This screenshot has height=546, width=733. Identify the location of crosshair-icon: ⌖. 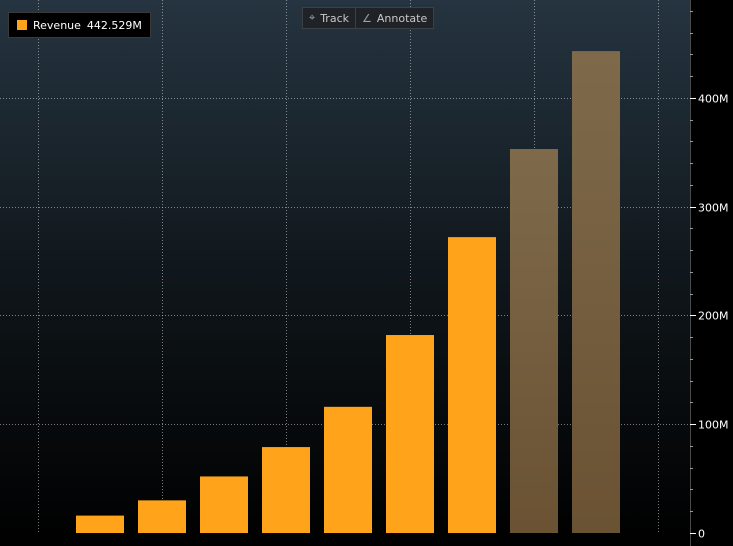
(312, 17).